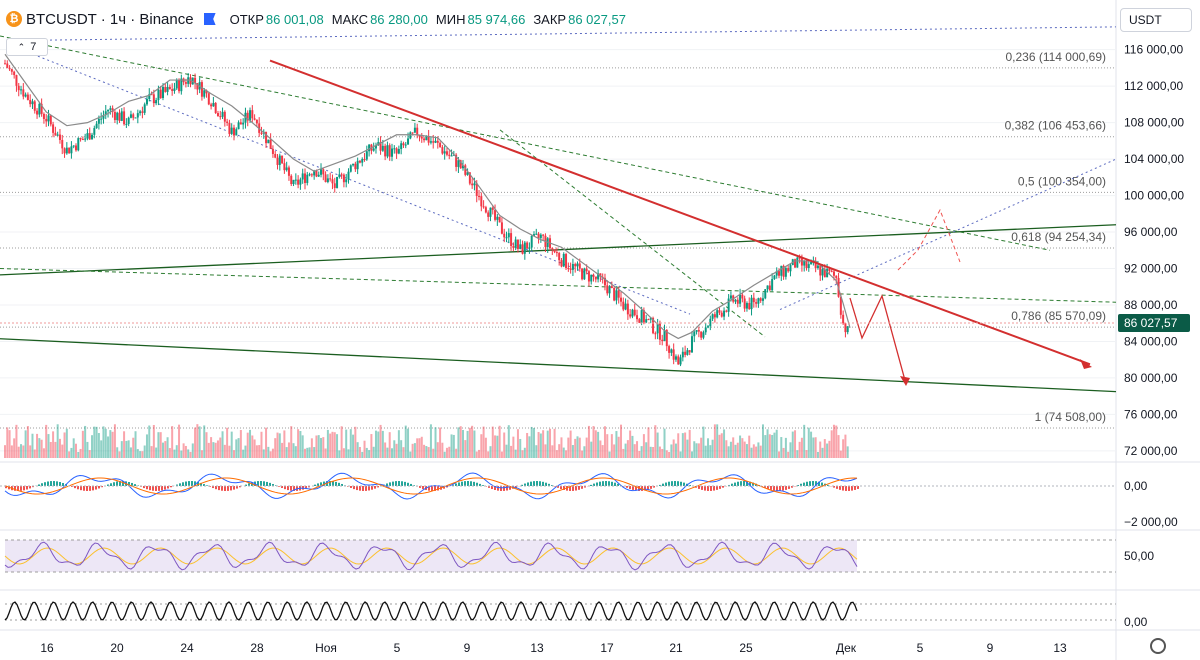 This screenshot has width=1200, height=660. I want to click on indicators-toggle-button: ⌃ 7, so click(27, 47).